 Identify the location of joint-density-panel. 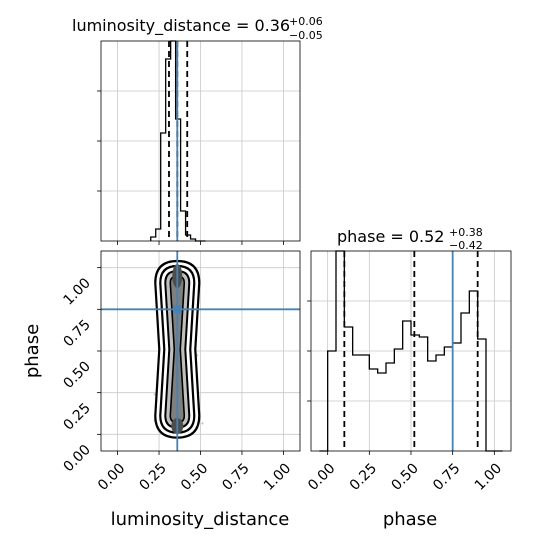
(199, 352).